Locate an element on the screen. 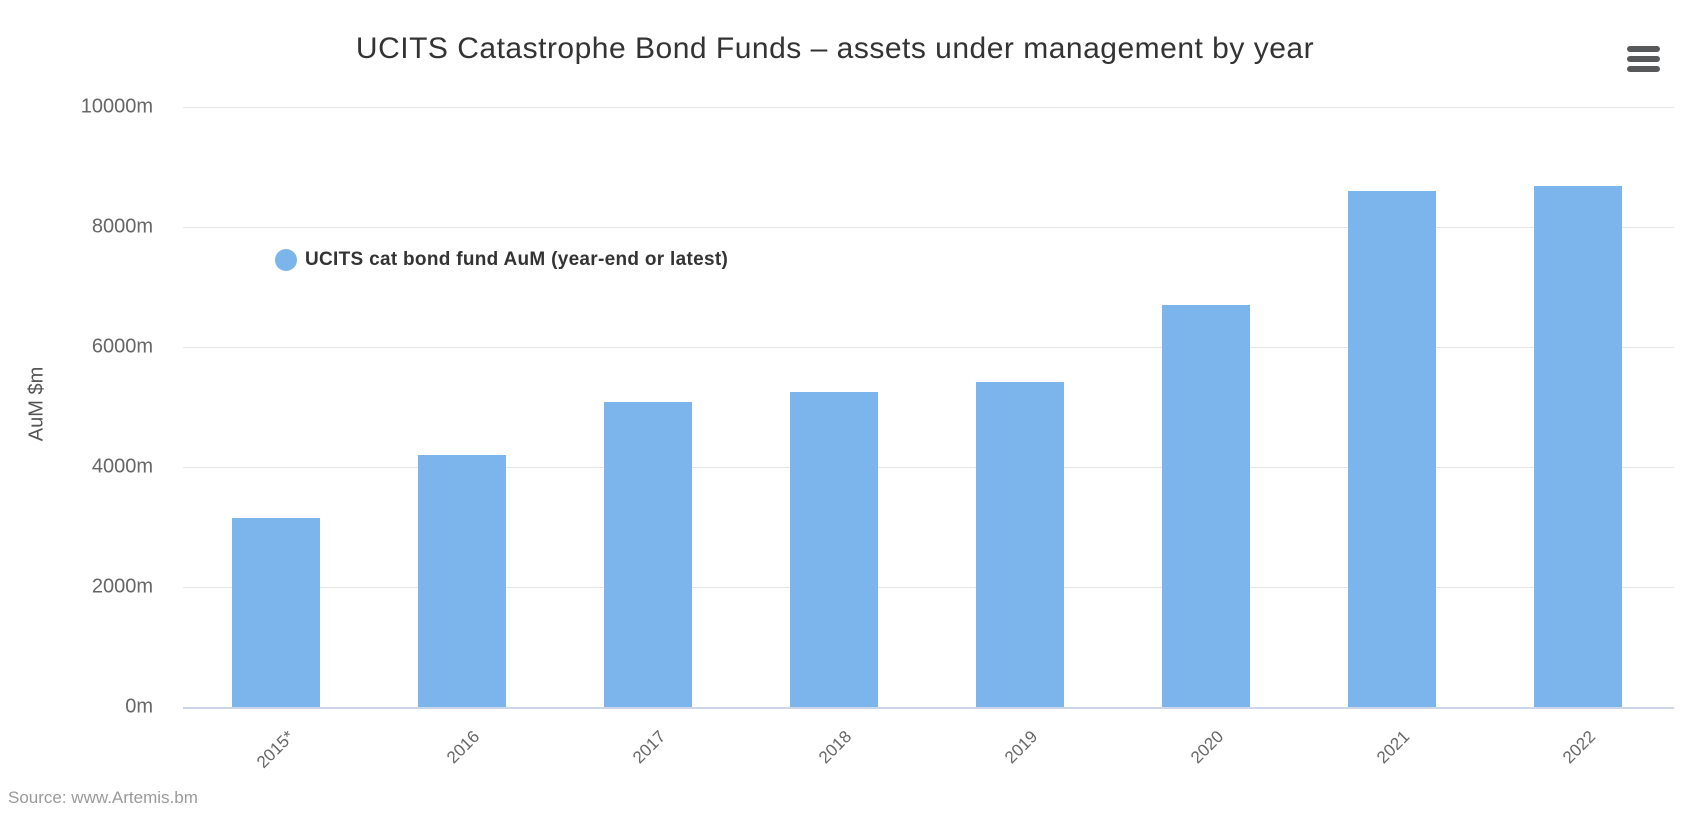 The width and height of the screenshot is (1682, 840). y-axis-title: AuM $m is located at coordinates (36, 404).